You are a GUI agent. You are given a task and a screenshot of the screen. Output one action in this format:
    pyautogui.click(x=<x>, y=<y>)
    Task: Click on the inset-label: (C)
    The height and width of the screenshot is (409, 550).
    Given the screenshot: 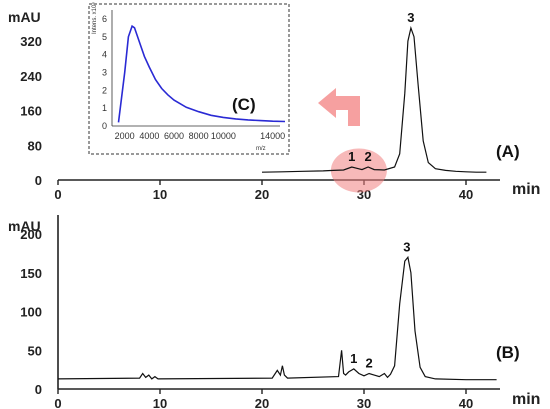 What is the action you would take?
    pyautogui.click(x=244, y=104)
    